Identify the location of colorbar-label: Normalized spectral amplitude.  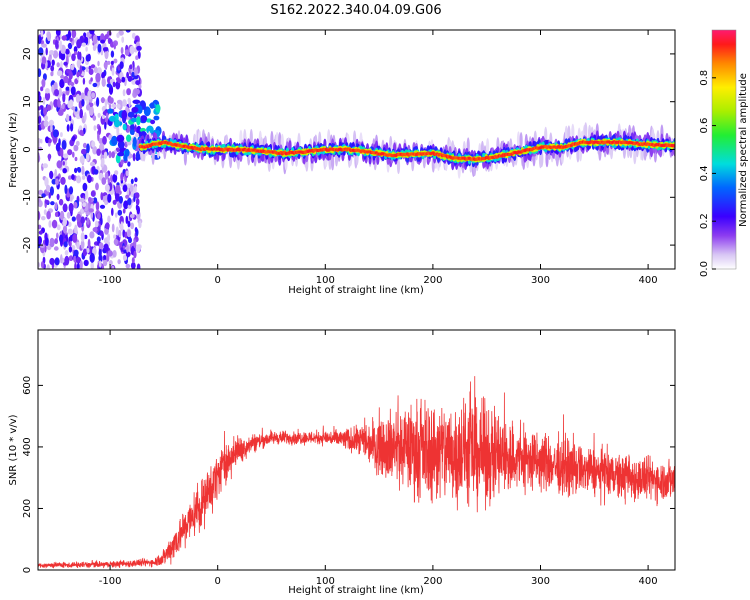
(743, 150).